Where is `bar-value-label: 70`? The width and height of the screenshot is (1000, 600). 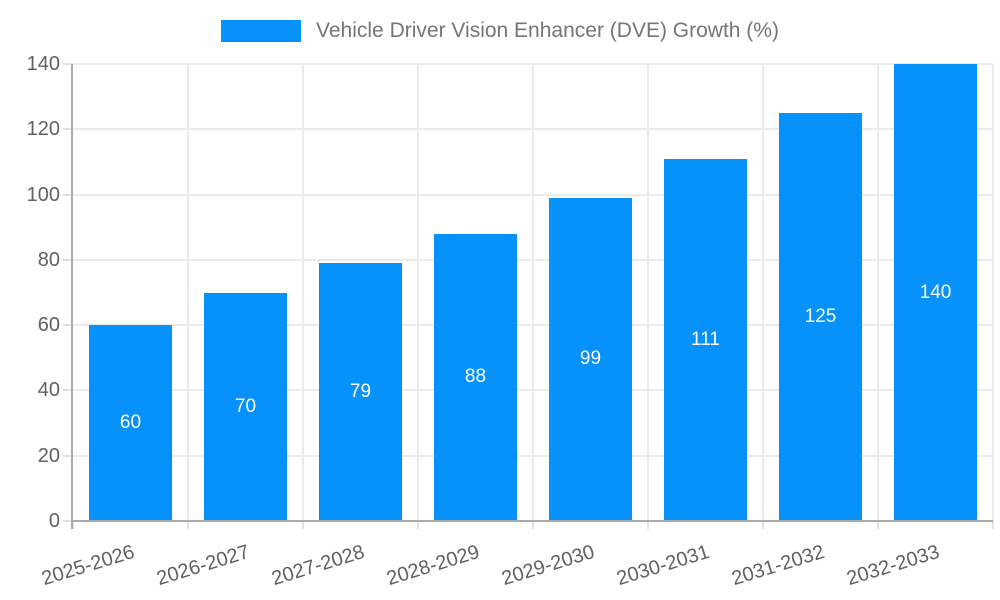
bar-value-label: 70 is located at coordinates (245, 406).